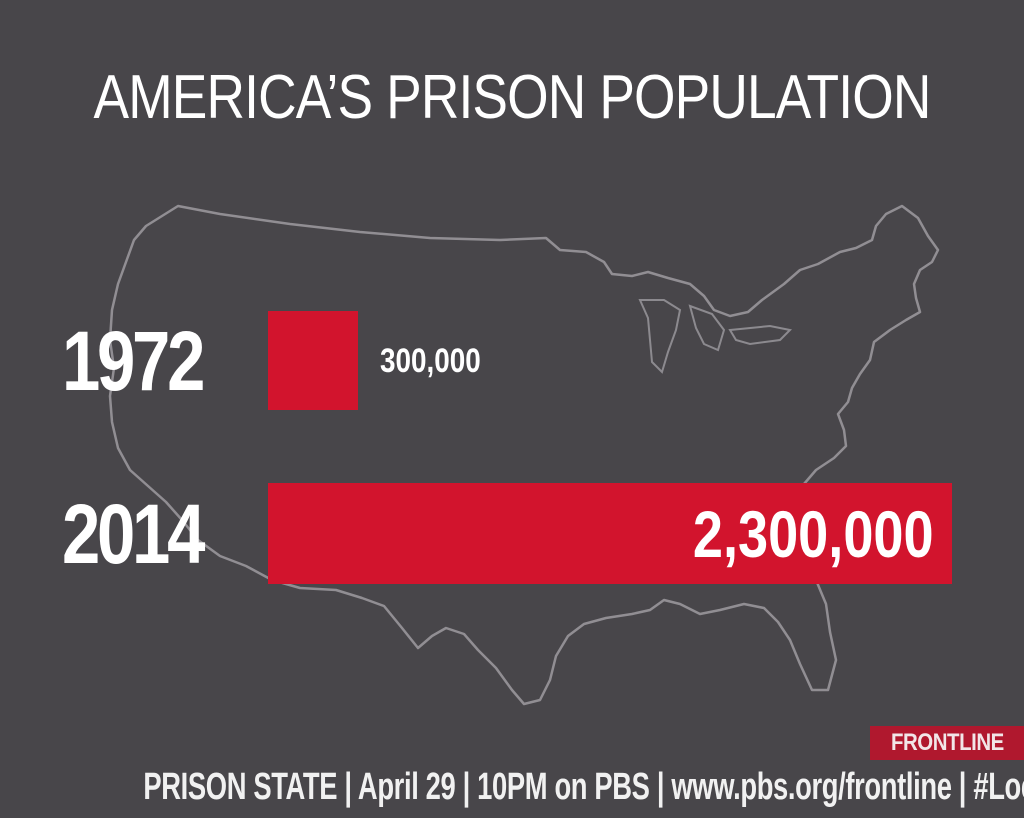 The height and width of the screenshot is (818, 1024). I want to click on bar-1972, so click(313, 360).